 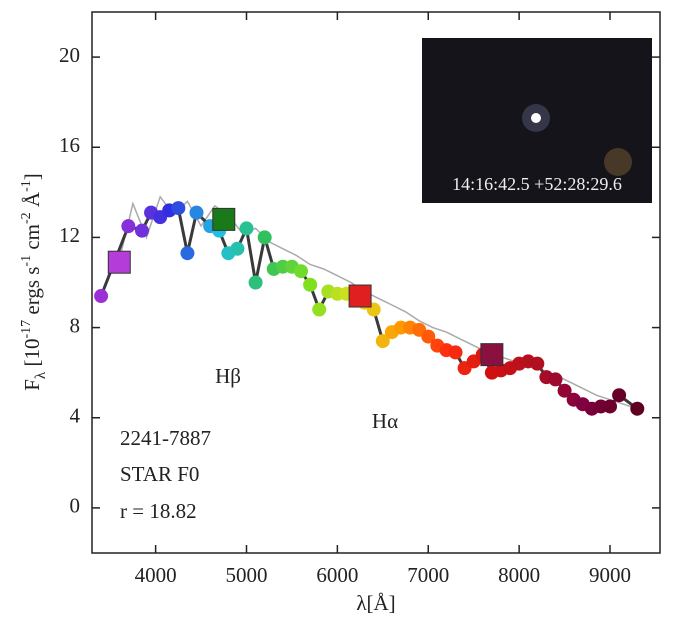 I want to click on y-label-part: ], so click(x=32, y=176).